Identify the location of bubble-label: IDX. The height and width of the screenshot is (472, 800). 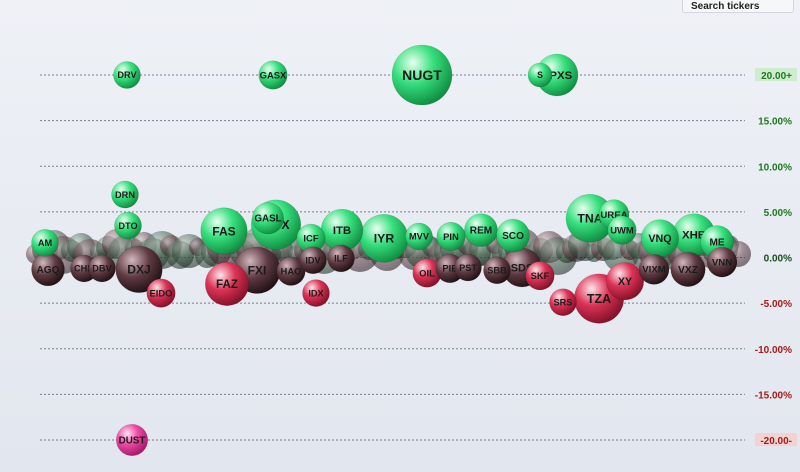
(316, 293).